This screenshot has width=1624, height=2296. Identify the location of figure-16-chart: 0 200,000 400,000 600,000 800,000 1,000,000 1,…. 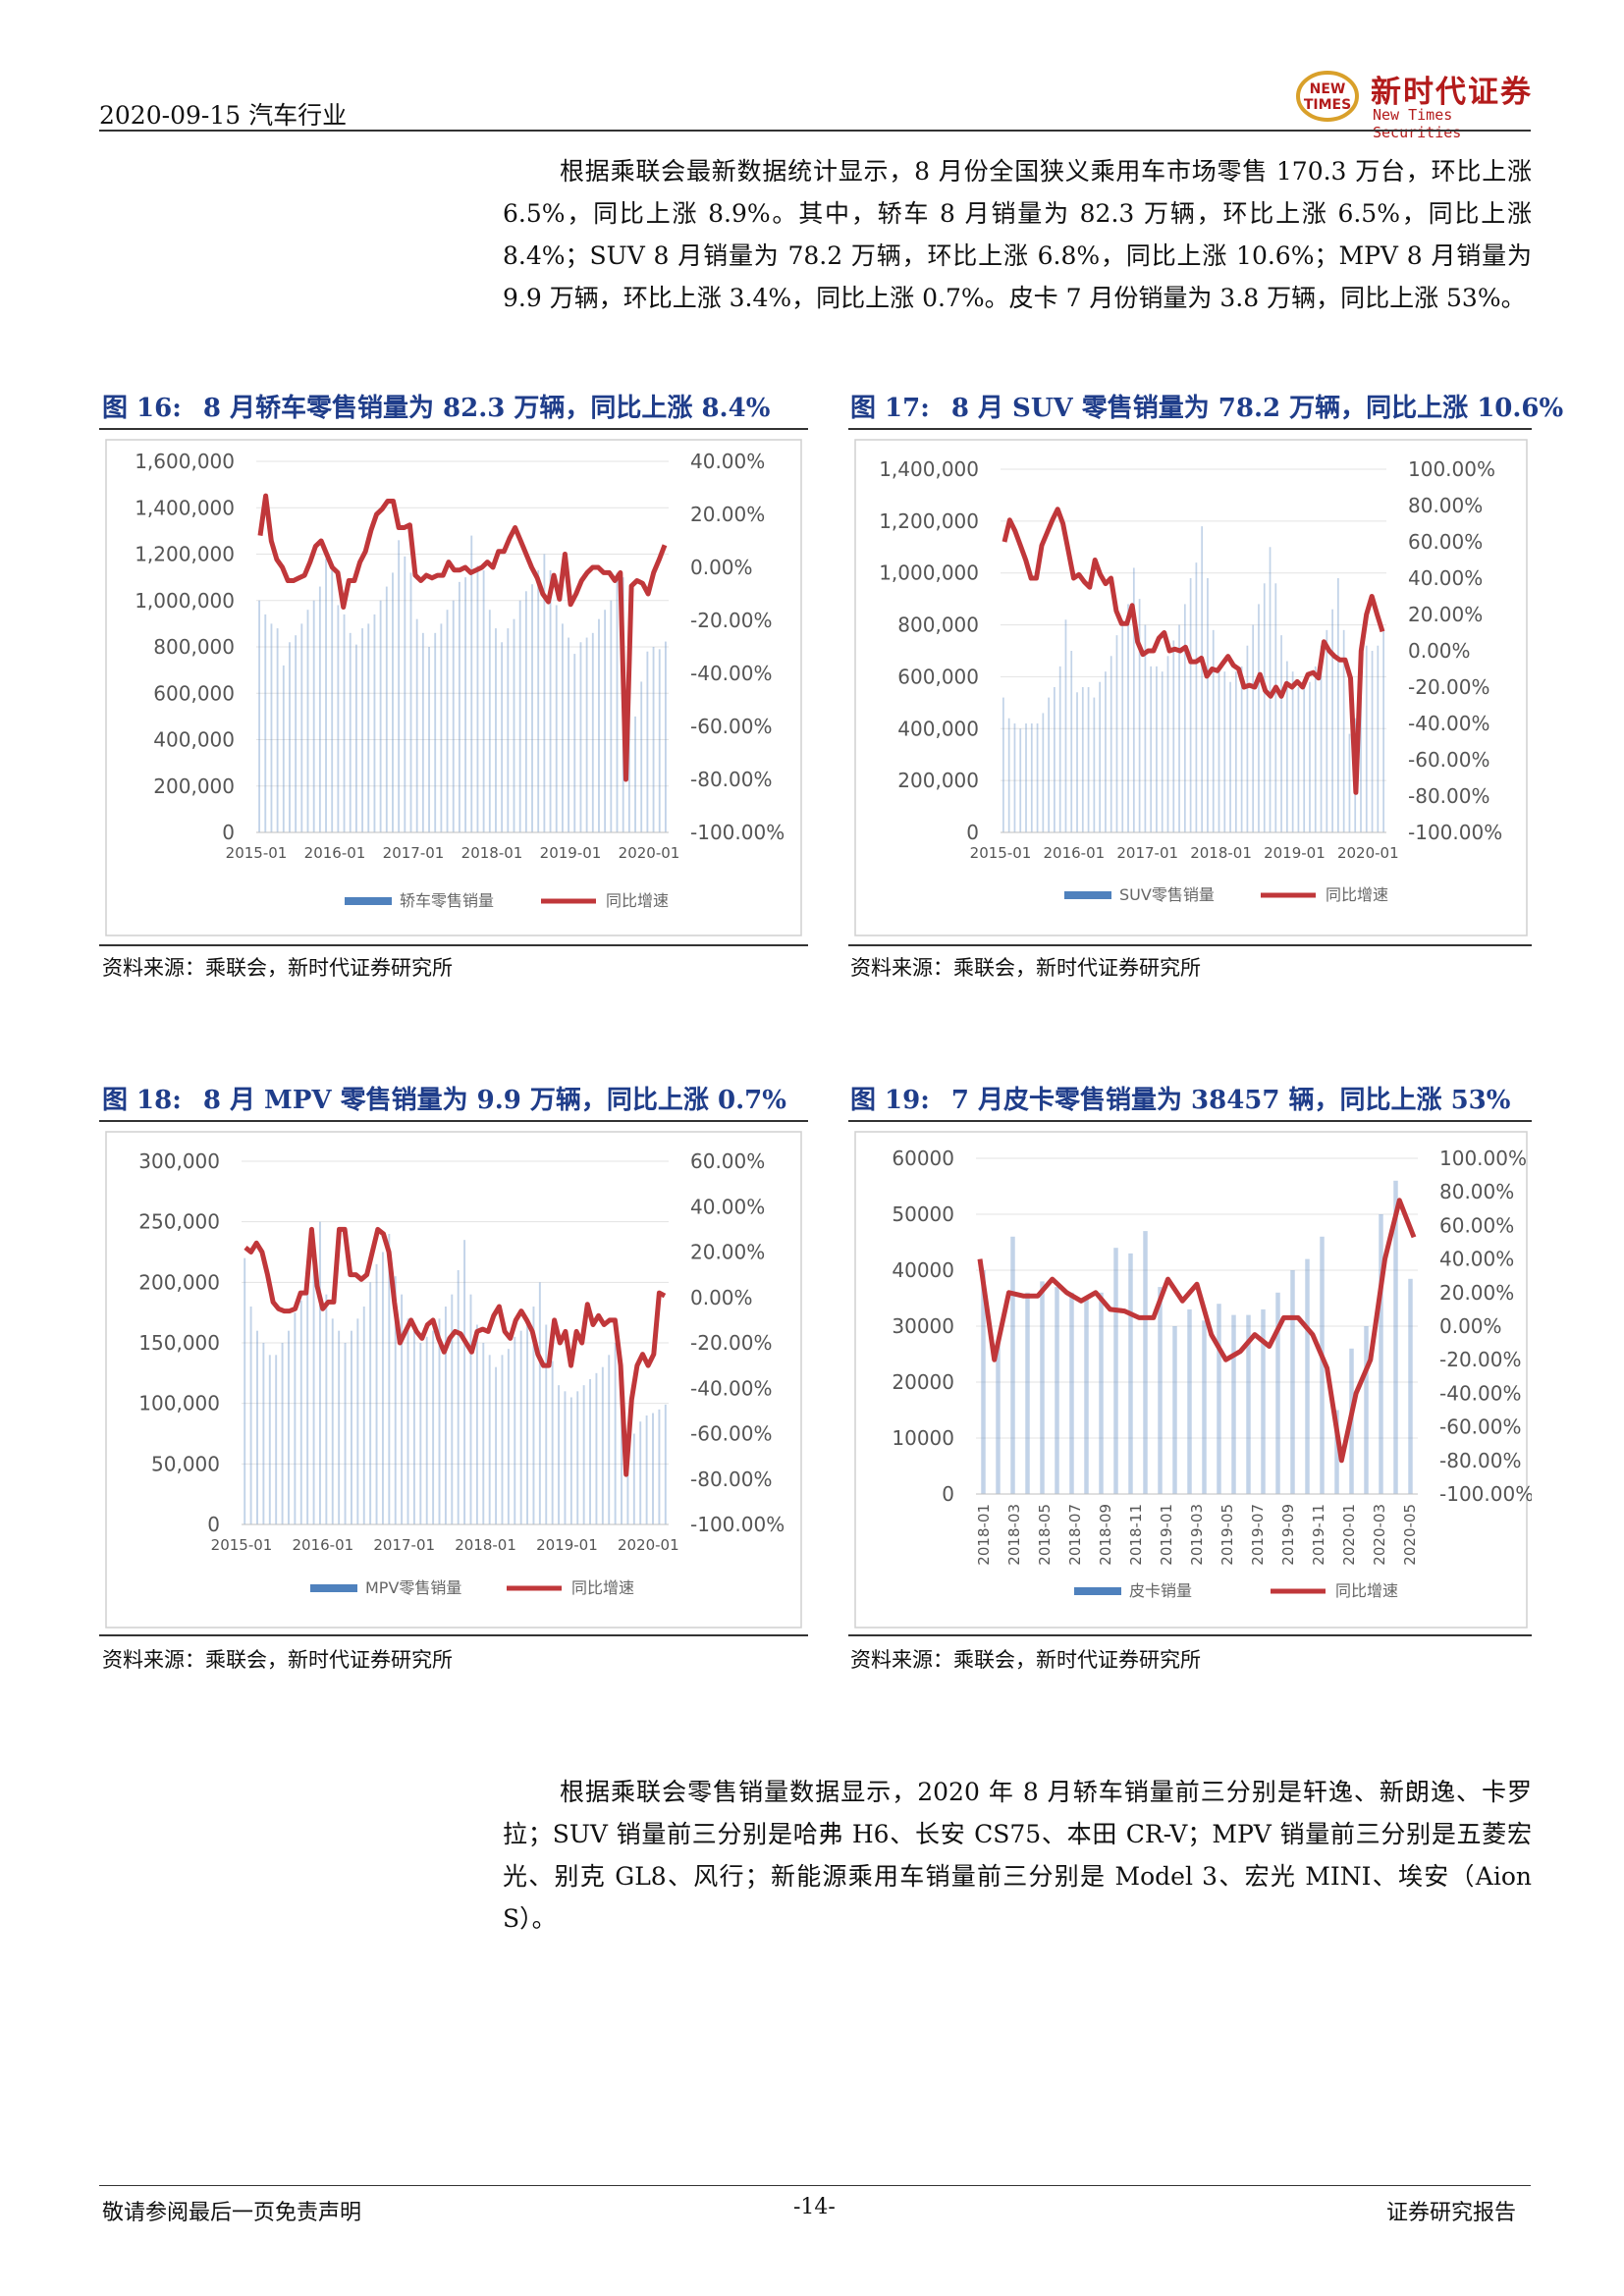
(453, 687).